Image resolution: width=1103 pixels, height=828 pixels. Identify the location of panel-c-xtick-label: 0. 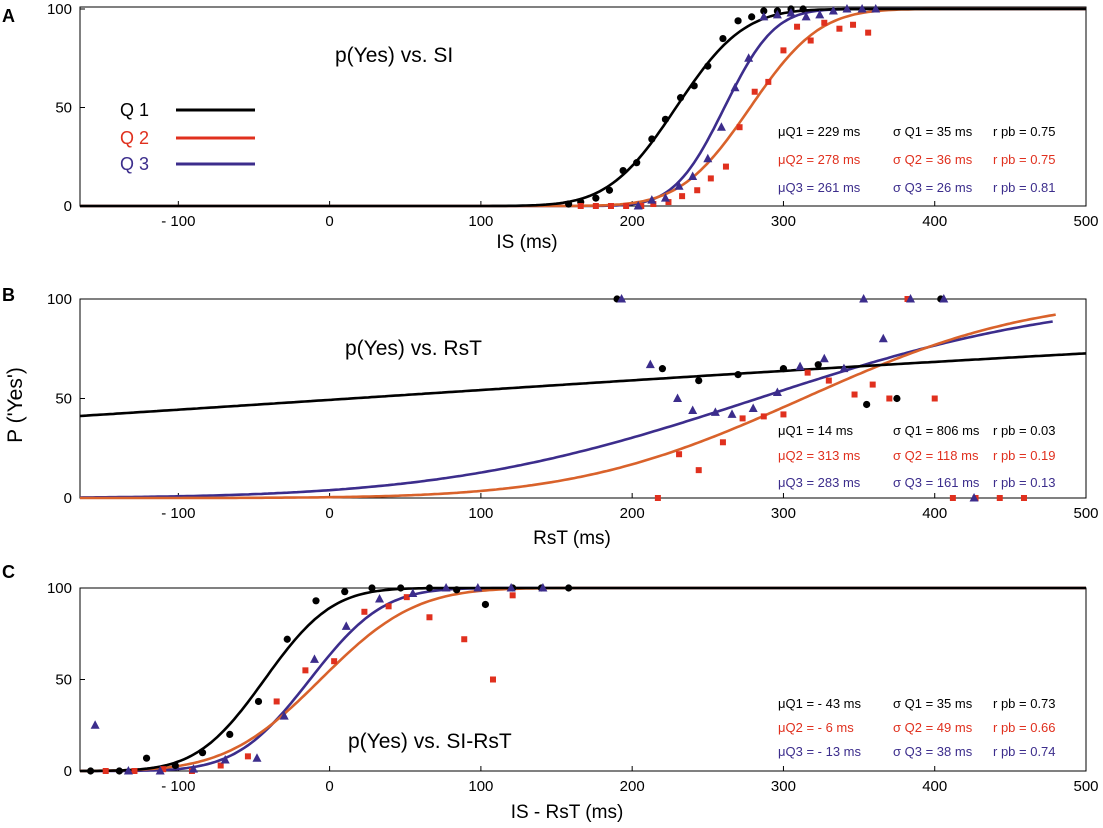
(329, 786).